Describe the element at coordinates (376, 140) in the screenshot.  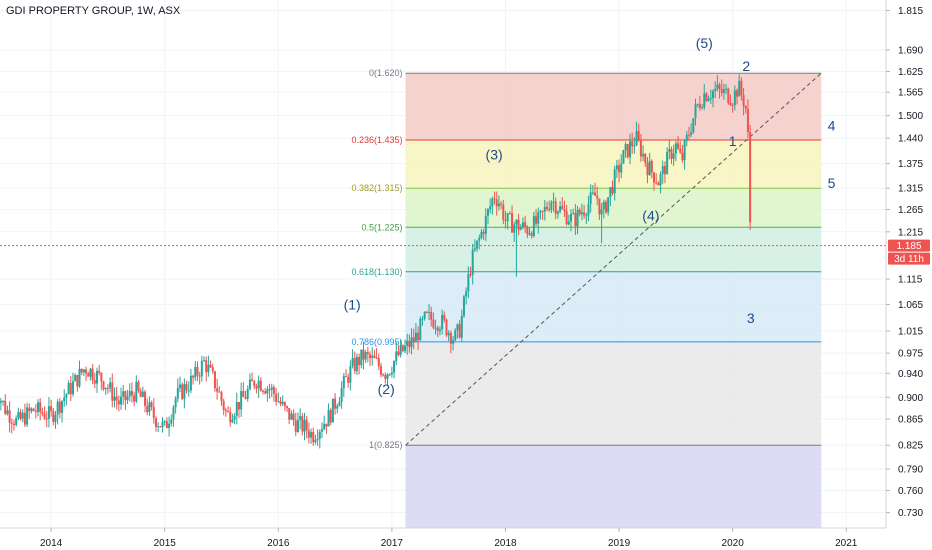
I see `fib-level-label: 0.236(1.435)` at that location.